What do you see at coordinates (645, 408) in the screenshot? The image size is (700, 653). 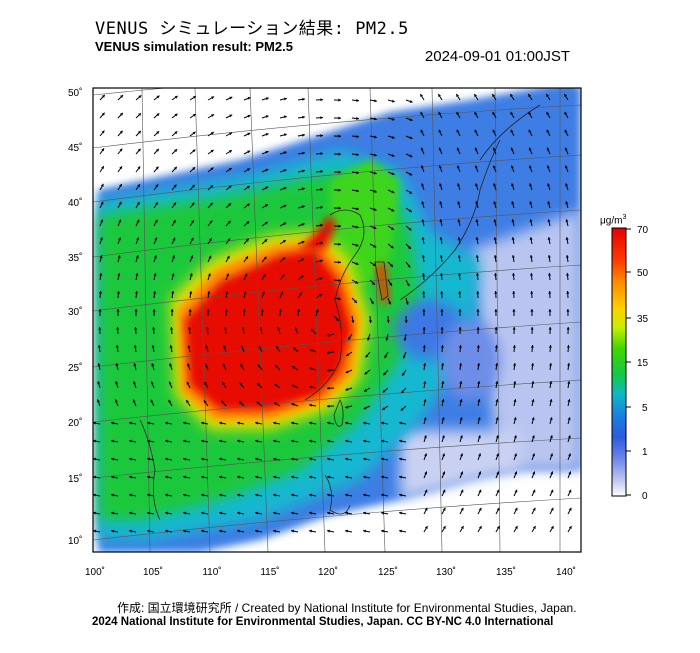 I see `colorbar-label: 5` at bounding box center [645, 408].